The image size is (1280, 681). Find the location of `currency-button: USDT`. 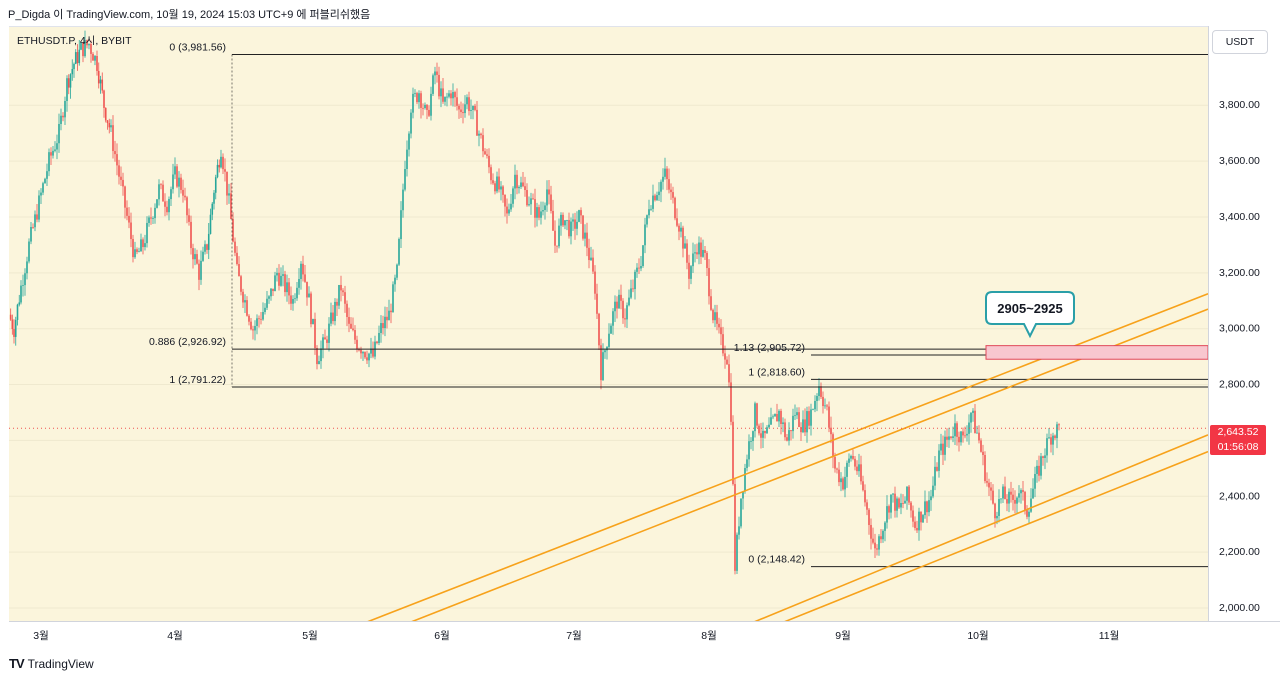

currency-button: USDT is located at coordinates (1240, 42).